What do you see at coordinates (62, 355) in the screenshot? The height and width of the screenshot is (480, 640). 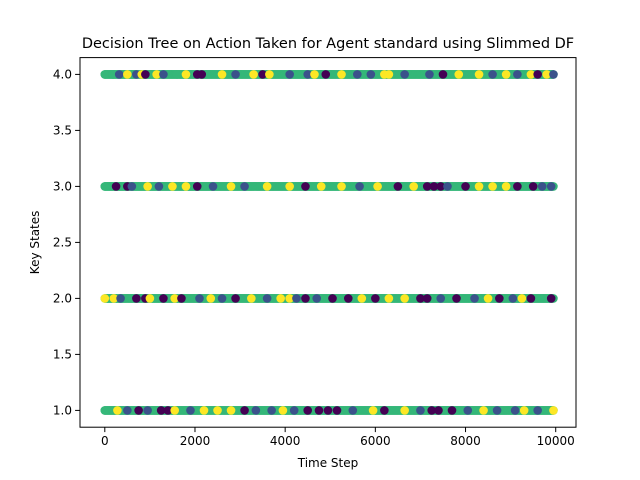 I see `y-tick-label: 1.5` at bounding box center [62, 355].